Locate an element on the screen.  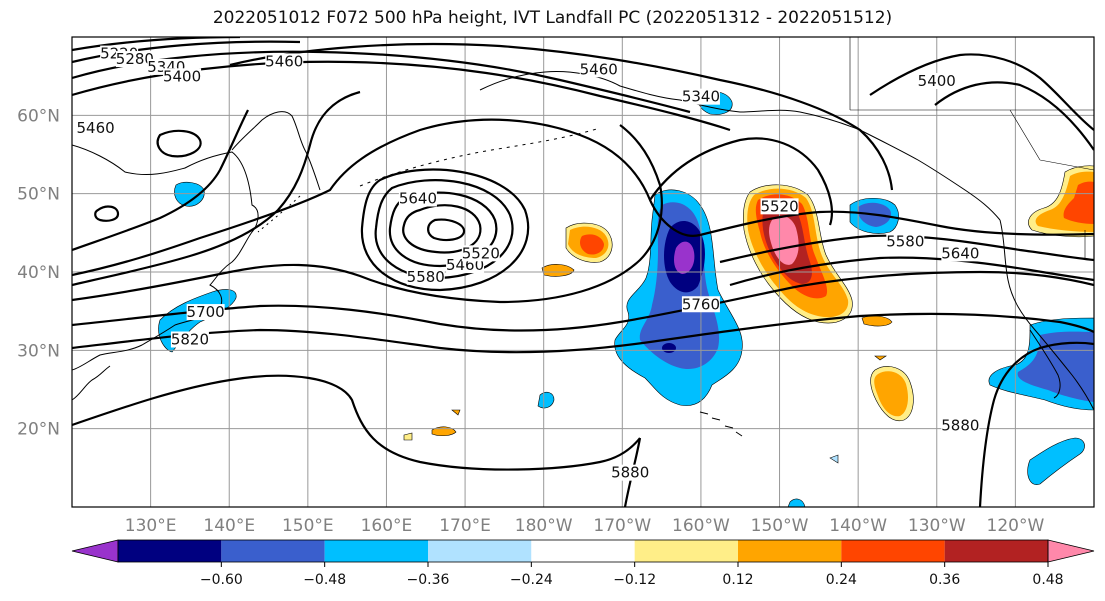
ivt-negative-patch-south-center is located at coordinates (796, 502).